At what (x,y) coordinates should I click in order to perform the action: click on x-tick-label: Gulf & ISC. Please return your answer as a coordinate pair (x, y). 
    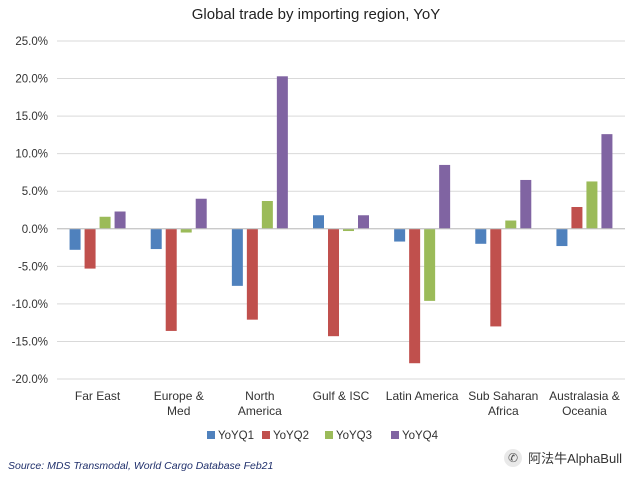
    Looking at the image, I should click on (341, 396).